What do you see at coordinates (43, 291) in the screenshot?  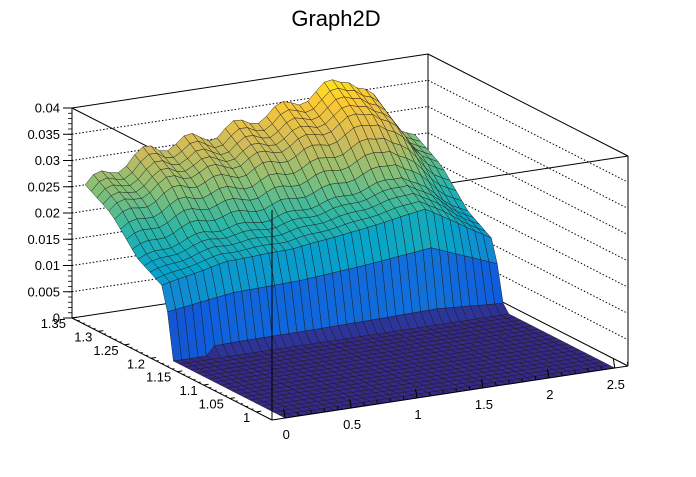 I see `z-tick-label: 0.005` at bounding box center [43, 291].